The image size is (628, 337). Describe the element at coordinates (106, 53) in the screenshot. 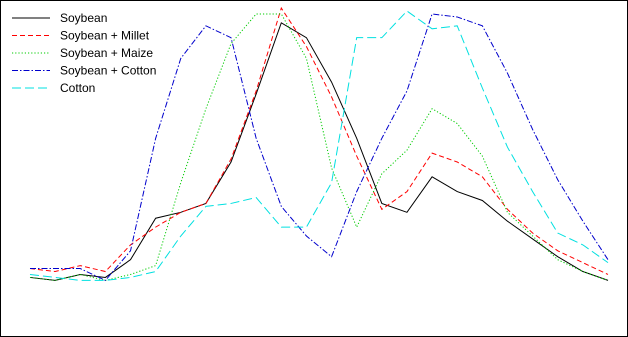

I see `legend-label-soybean-plus-maize: Soybean + Maize` at that location.